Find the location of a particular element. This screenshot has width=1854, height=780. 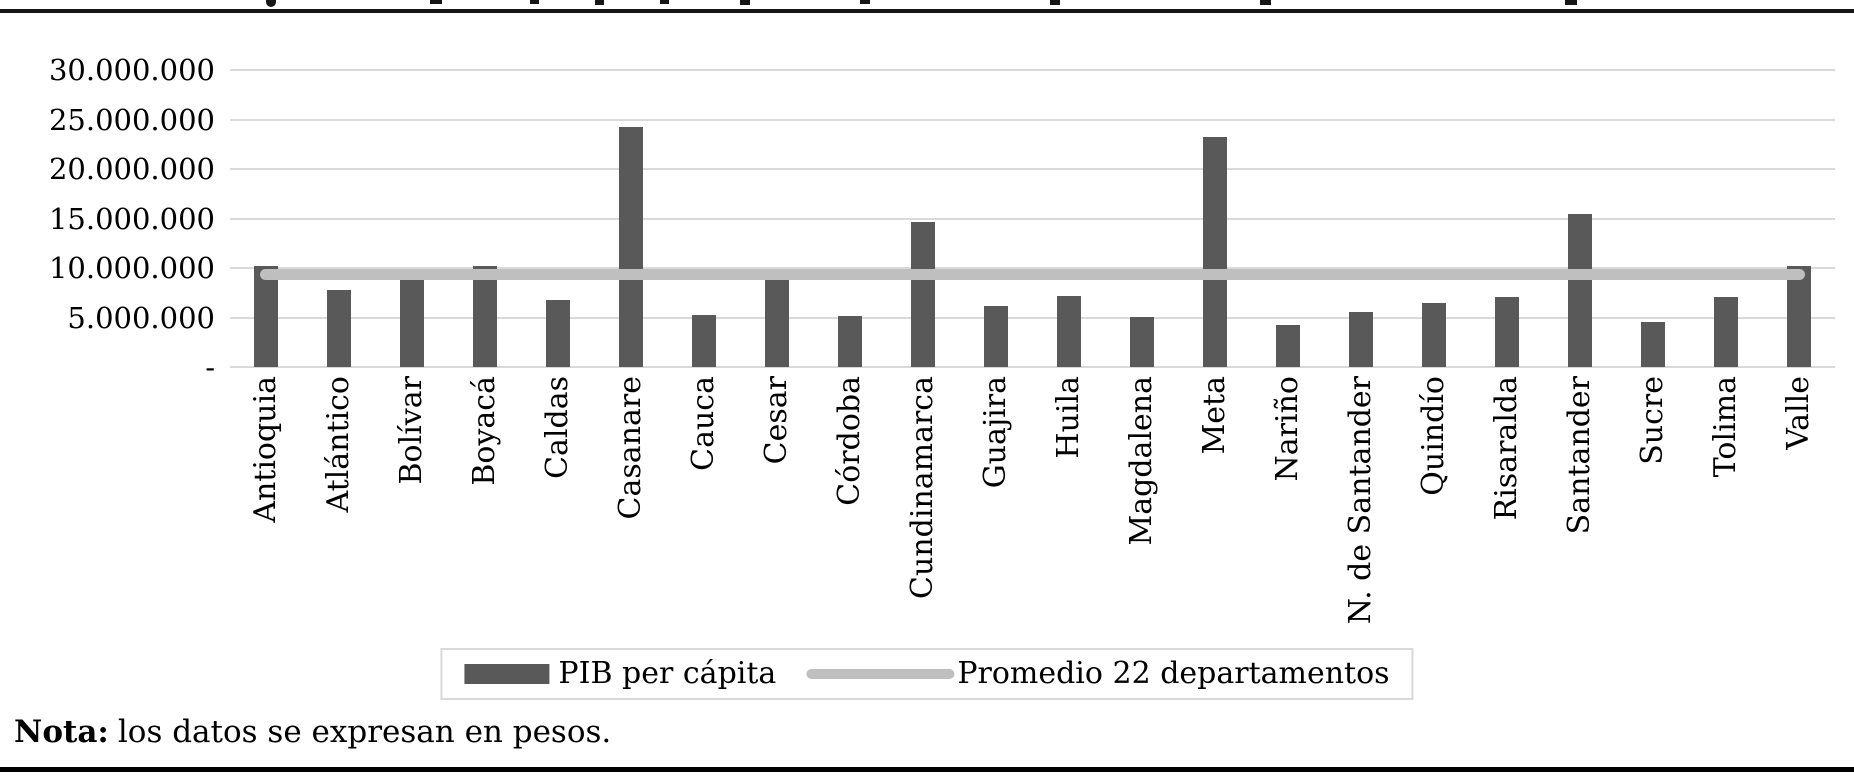

legend-label-bar-series: PIB per cápita is located at coordinates (667, 673).